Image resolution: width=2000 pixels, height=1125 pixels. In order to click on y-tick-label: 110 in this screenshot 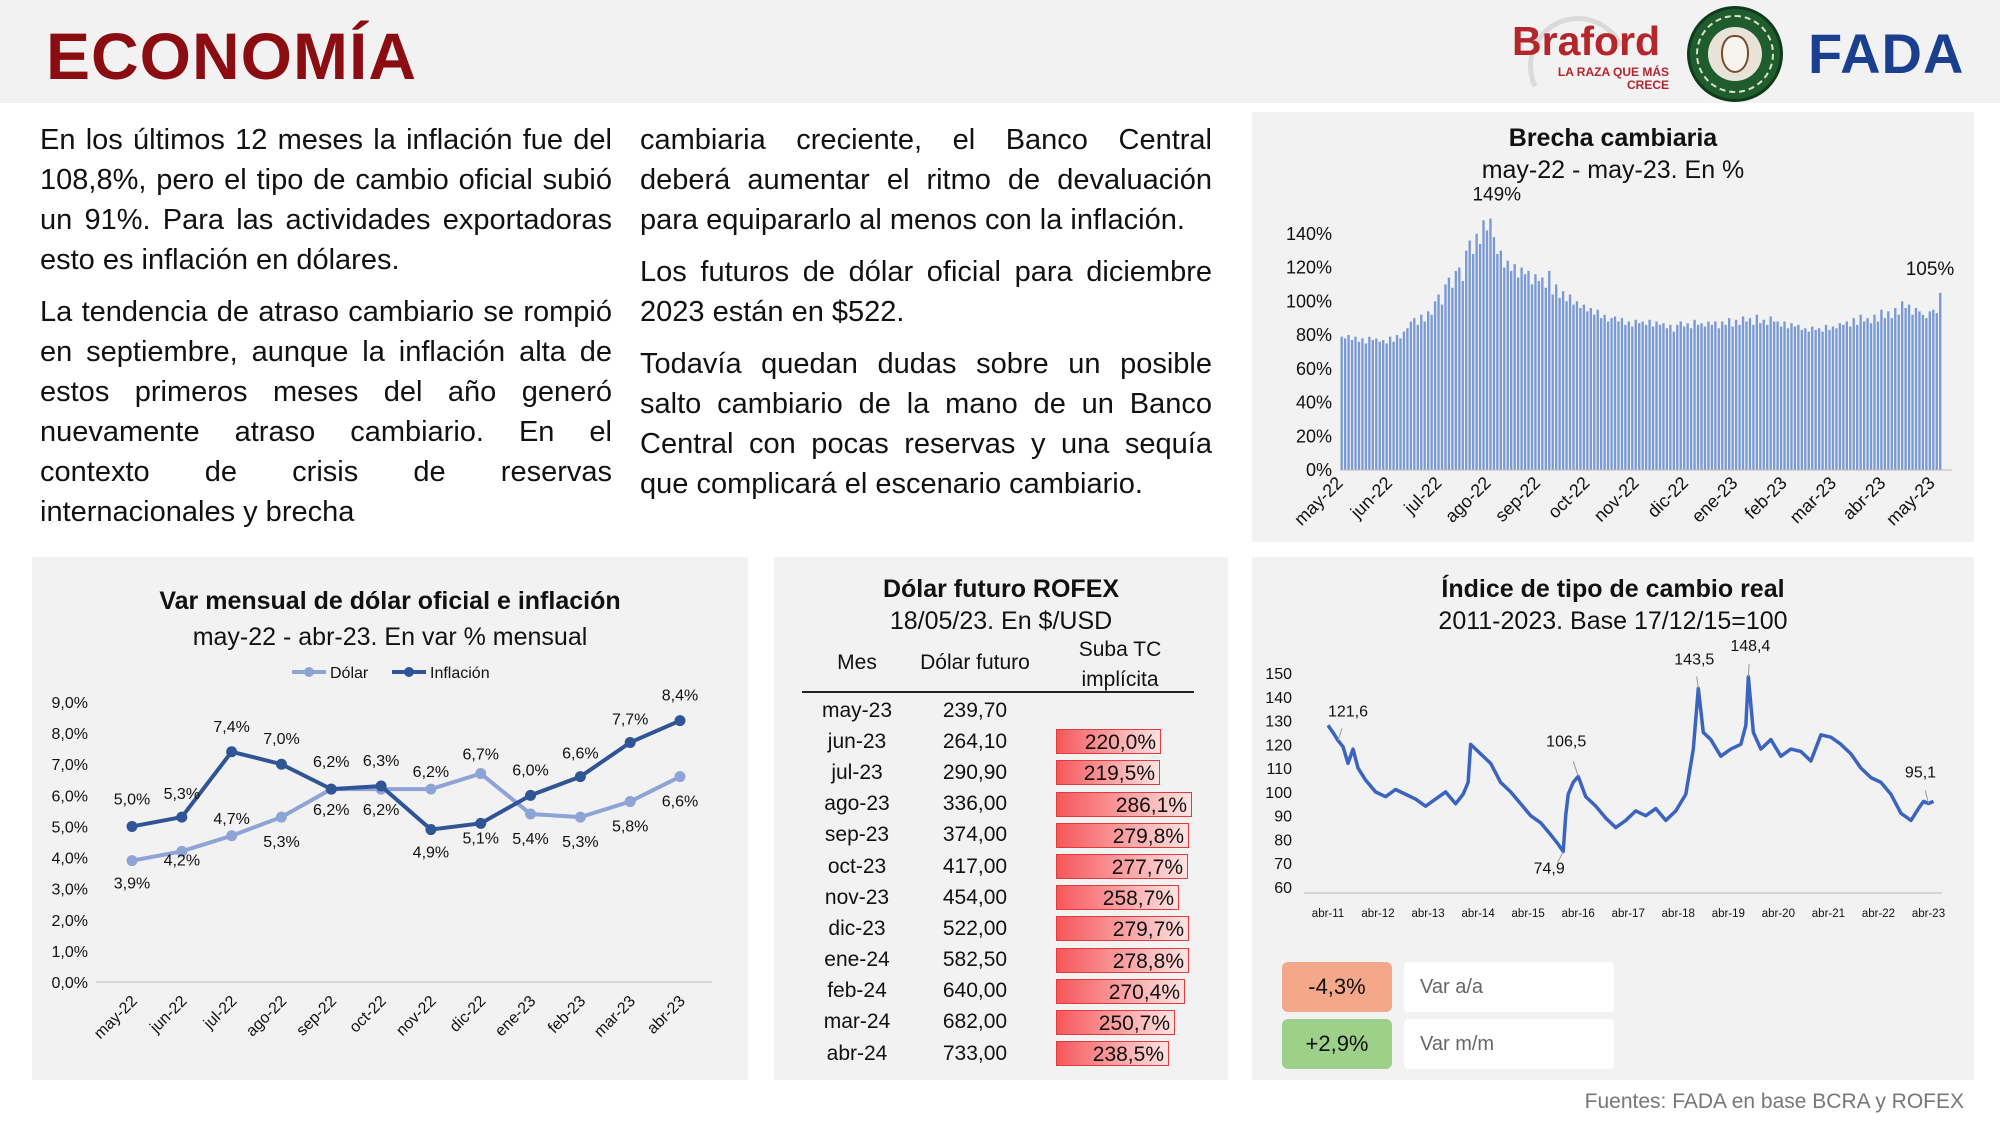, I will do `click(1279, 769)`.